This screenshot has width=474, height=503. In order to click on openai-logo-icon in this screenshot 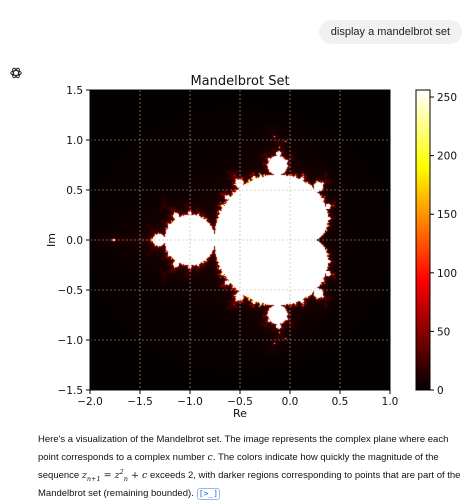, I will do `click(16, 73)`.